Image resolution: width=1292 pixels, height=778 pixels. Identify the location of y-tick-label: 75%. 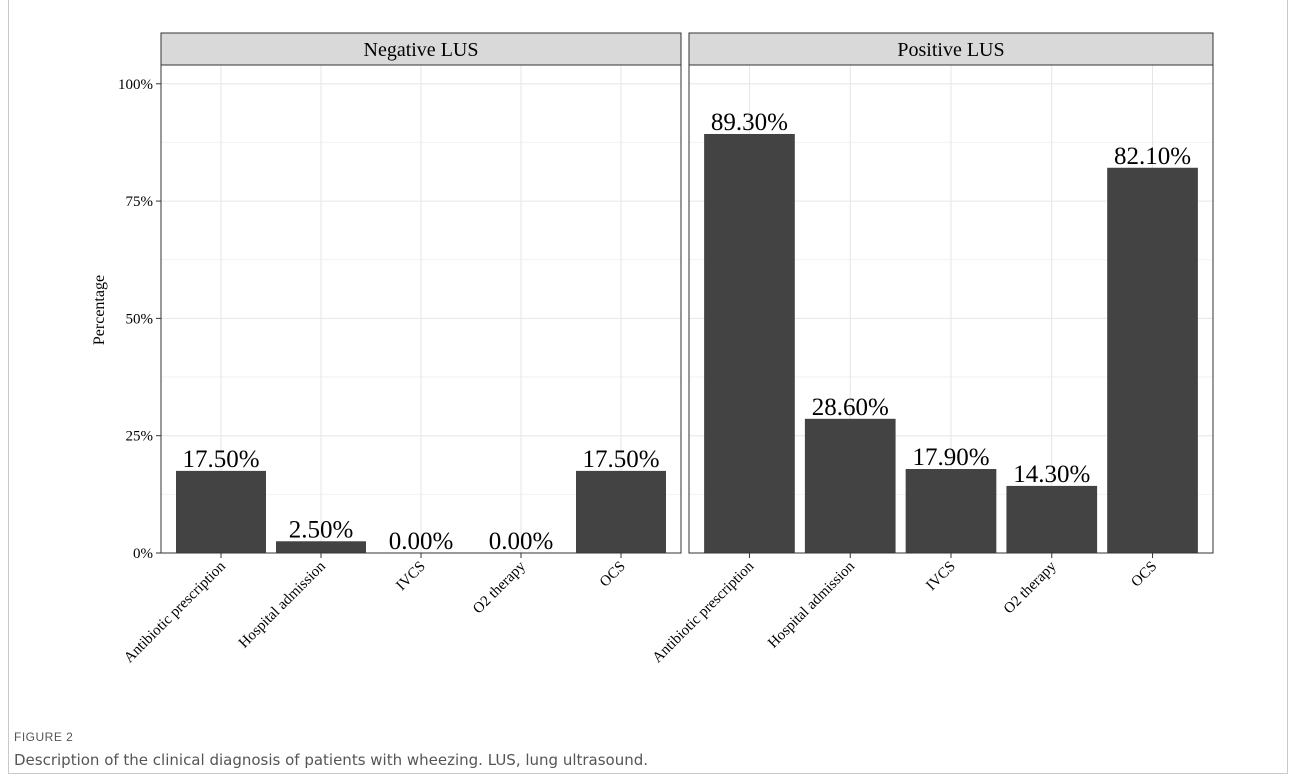
(140, 202).